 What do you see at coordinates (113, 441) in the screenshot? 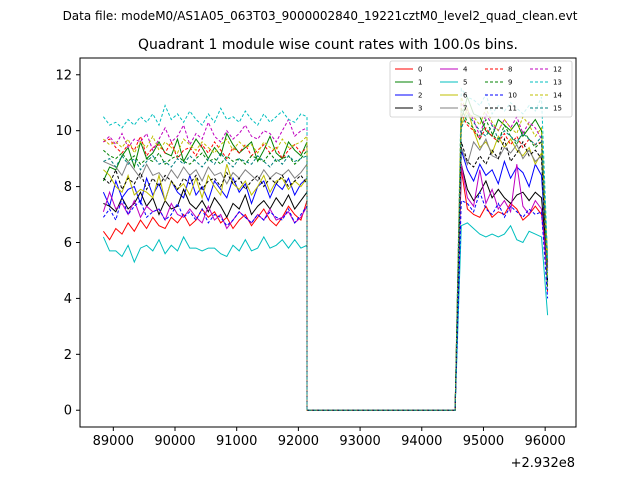
I see `x-tick-label: 89000` at bounding box center [113, 441].